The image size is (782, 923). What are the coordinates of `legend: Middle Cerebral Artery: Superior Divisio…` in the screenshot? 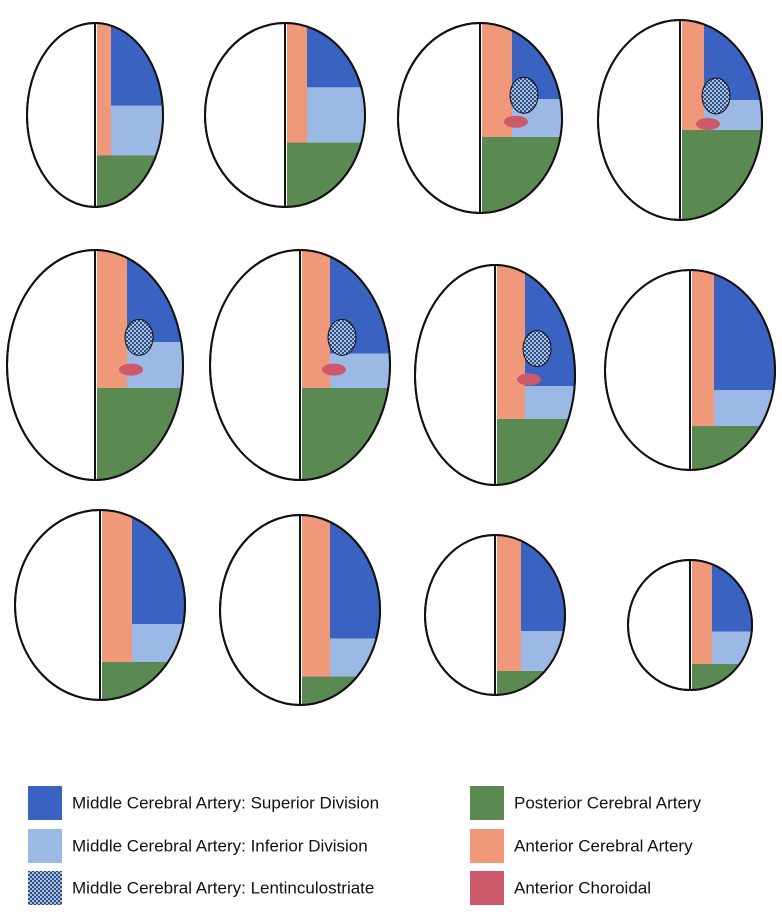 It's located at (365, 845).